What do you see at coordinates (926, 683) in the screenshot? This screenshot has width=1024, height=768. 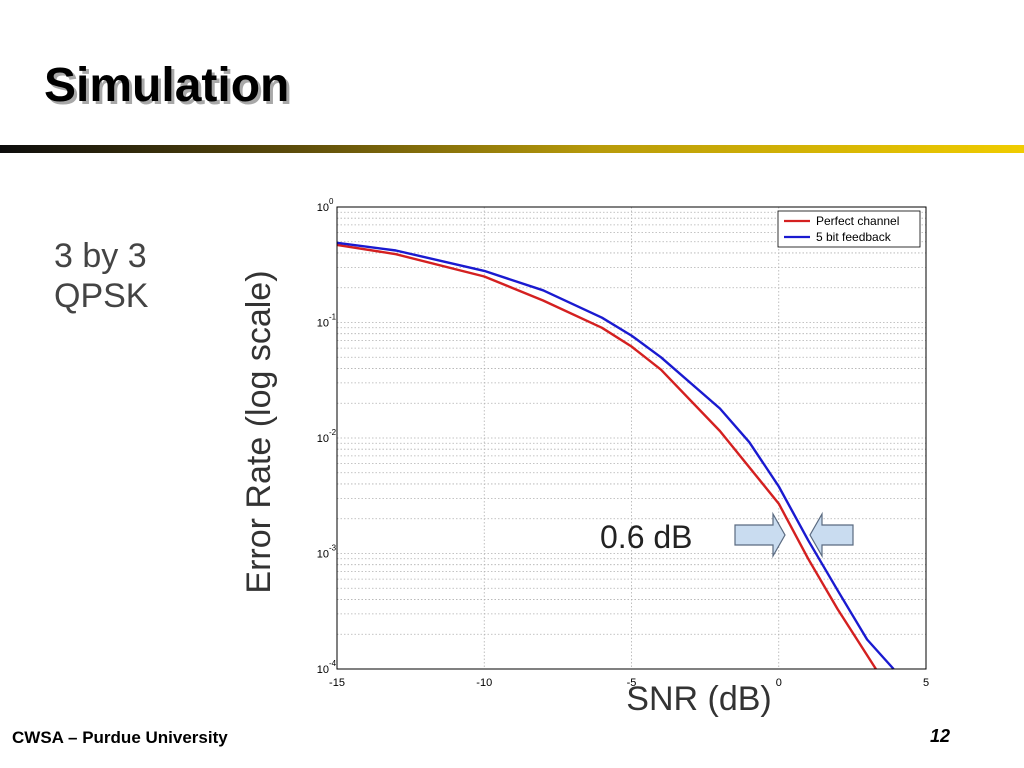 I see `x-tick-label: 5` at bounding box center [926, 683].